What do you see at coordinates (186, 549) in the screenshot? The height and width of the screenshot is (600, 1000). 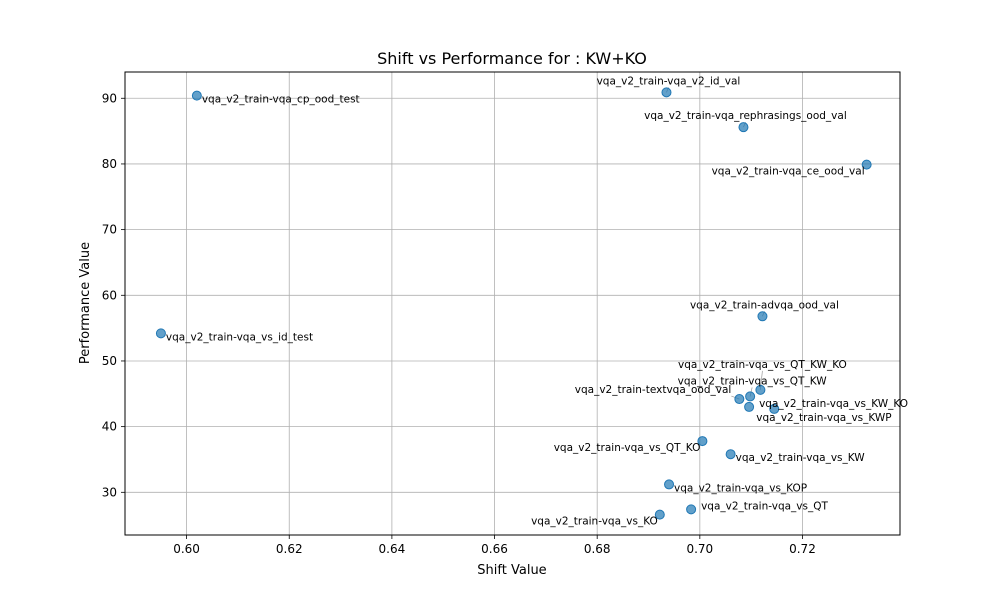 I see `x-tick-label: 0.60` at bounding box center [186, 549].